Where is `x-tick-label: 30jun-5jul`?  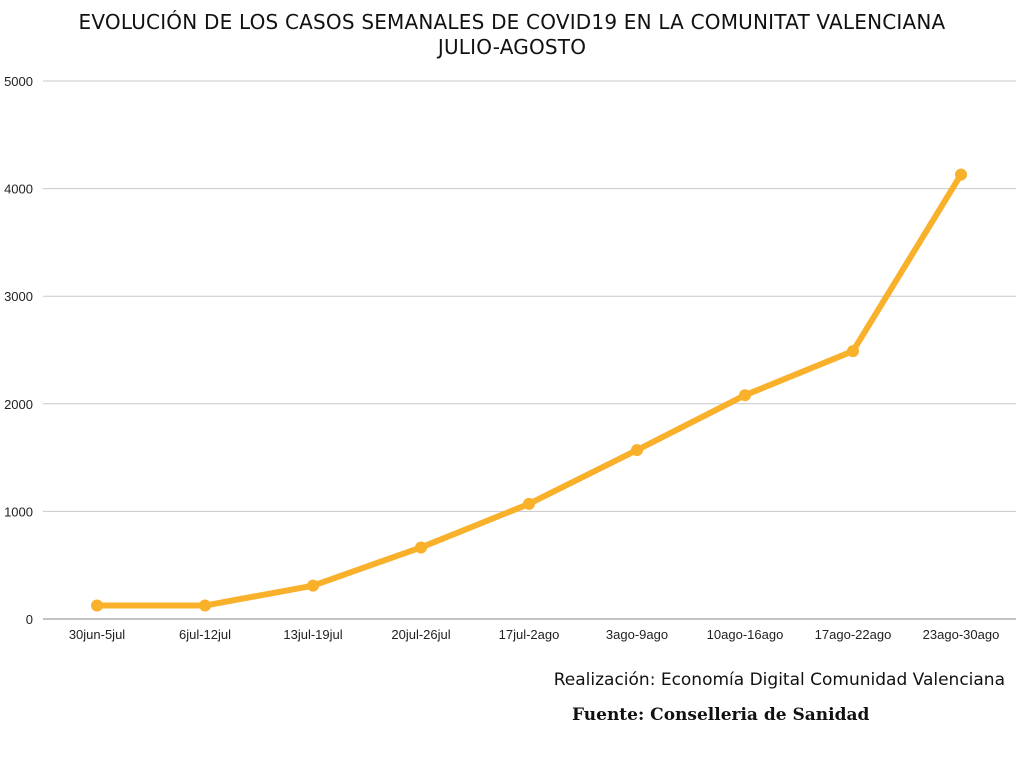 x-tick-label: 30jun-5jul is located at coordinates (97, 634).